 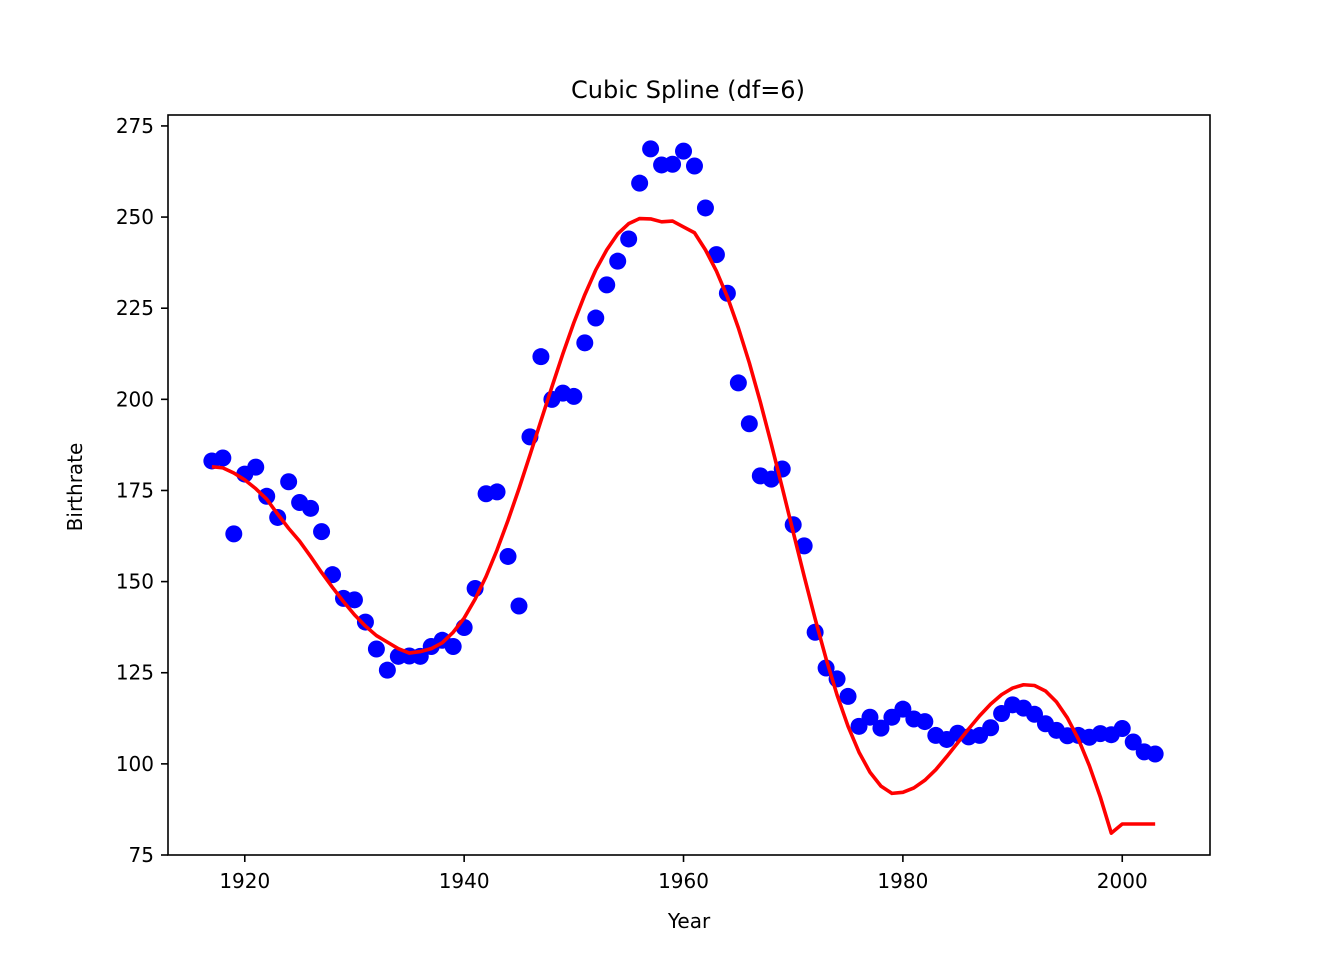 I want to click on y-tick-label: 125, so click(x=135, y=673).